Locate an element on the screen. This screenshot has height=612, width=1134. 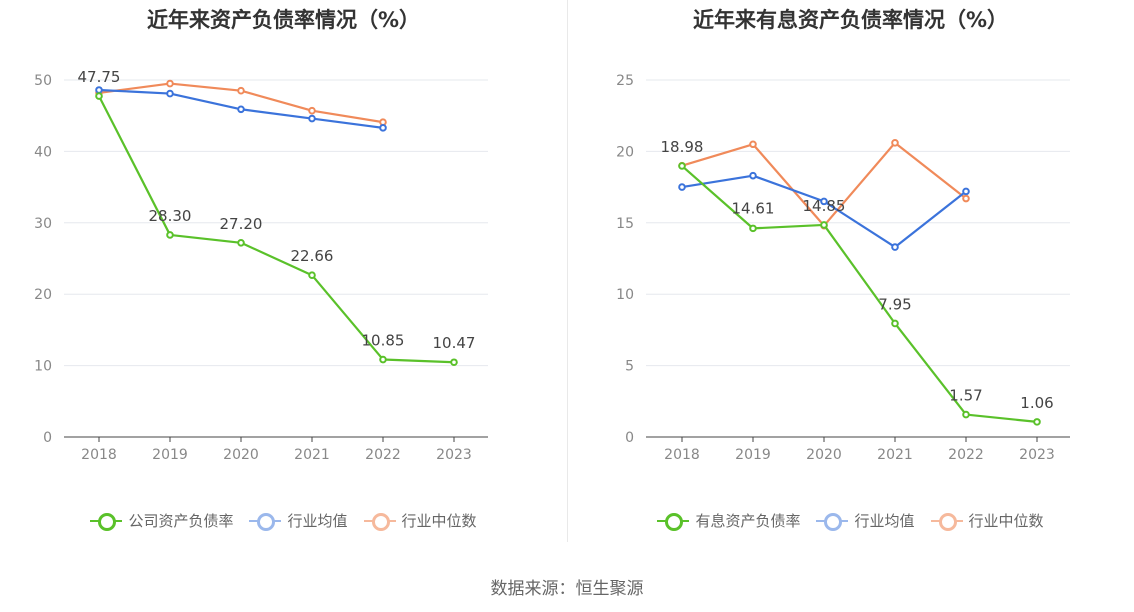
legend-label: 有息资产负债率 is located at coordinates (748, 521).